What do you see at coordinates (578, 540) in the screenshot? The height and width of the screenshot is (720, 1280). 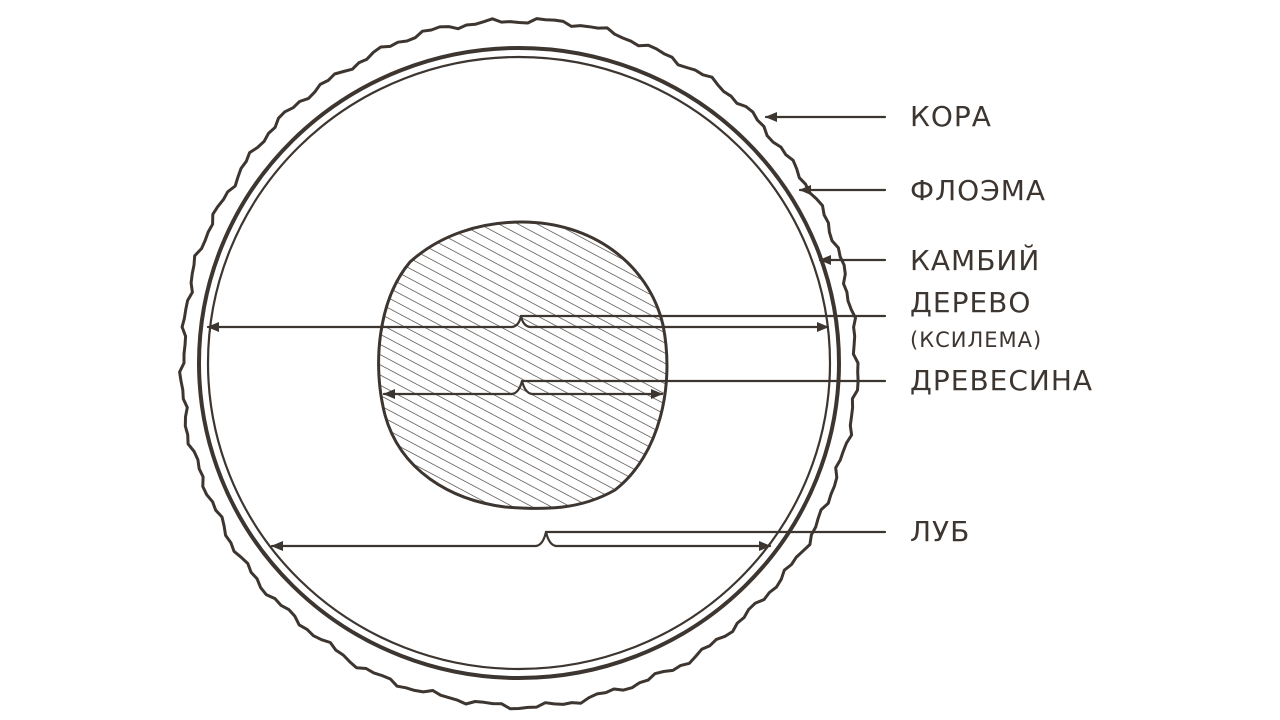 I see `sapwood-dimension` at bounding box center [578, 540].